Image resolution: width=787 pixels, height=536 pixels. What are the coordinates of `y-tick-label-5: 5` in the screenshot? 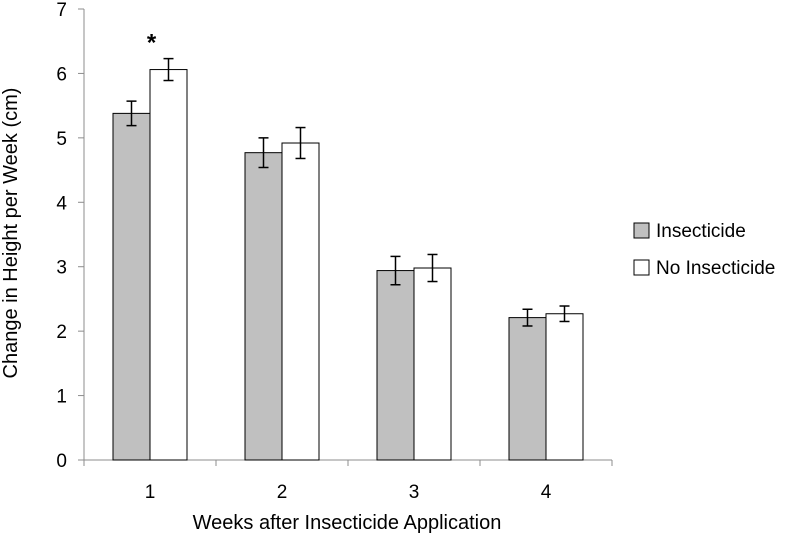 It's located at (61, 139).